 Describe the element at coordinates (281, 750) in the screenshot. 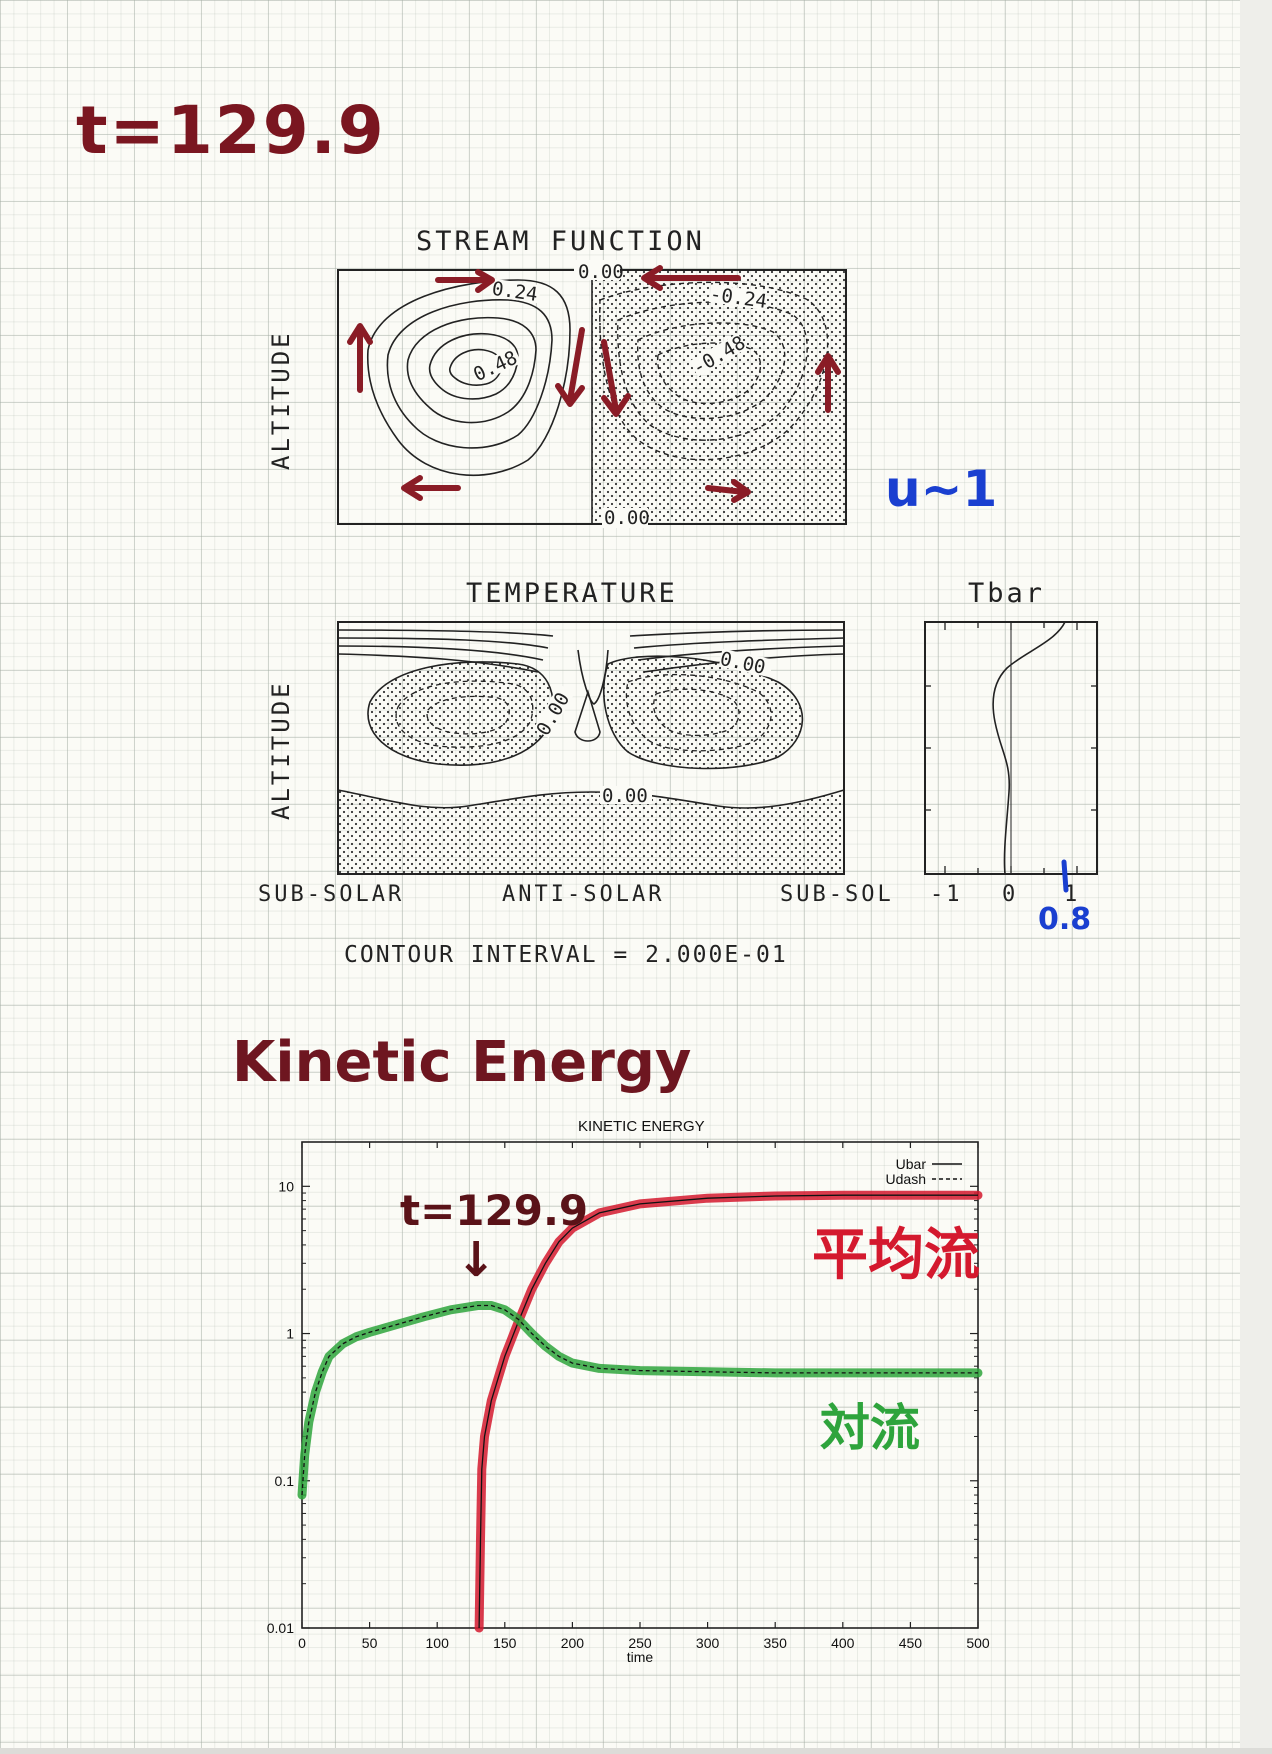

I see `temperature-ylabel: ALTITUDE` at that location.